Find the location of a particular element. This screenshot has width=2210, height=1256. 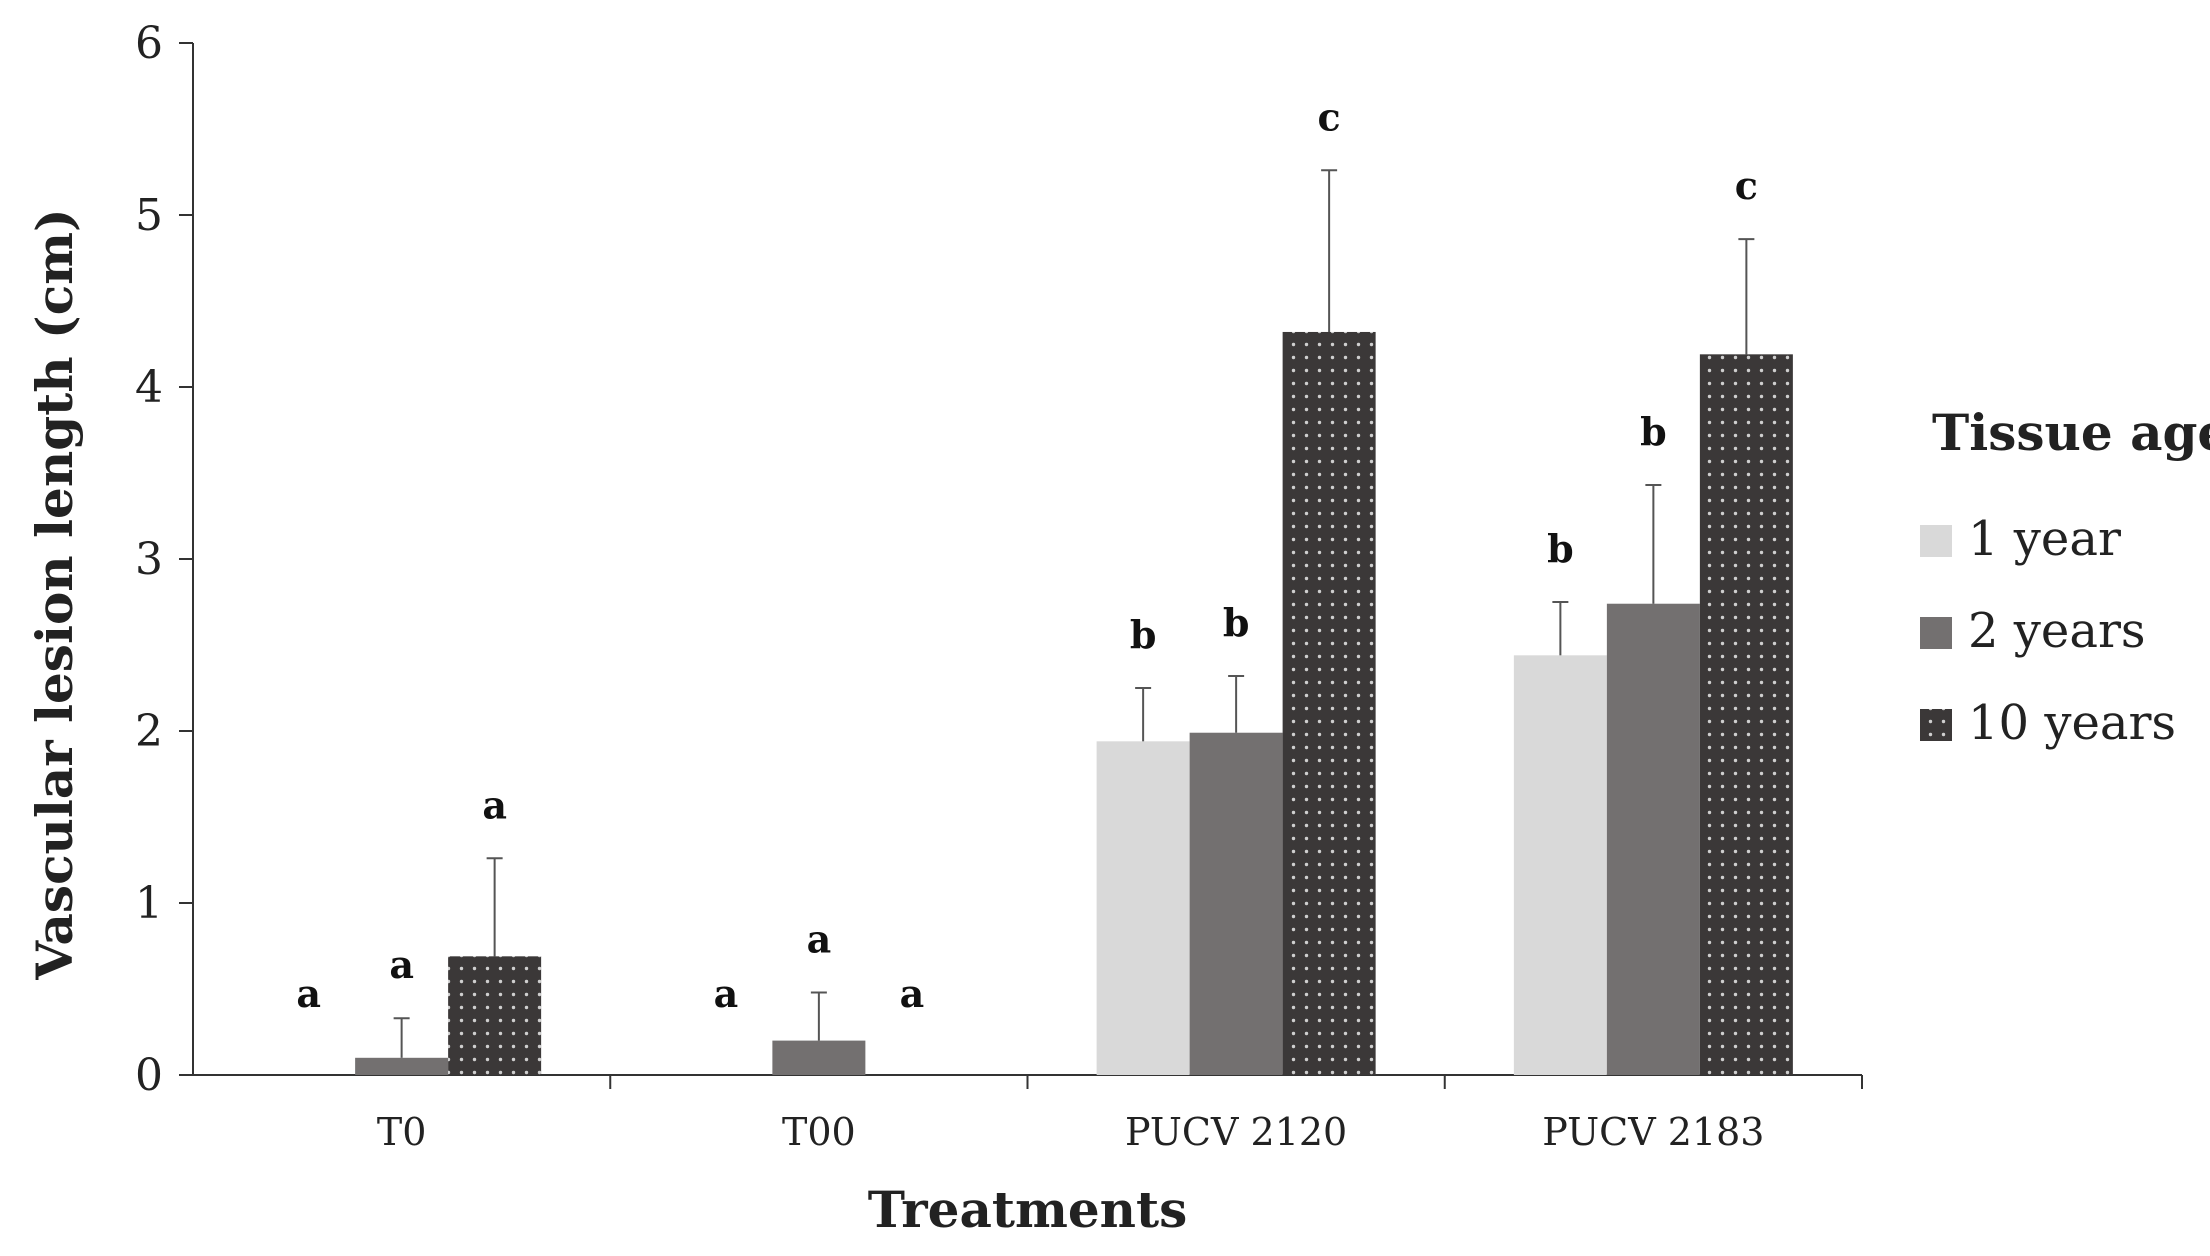

y-tick-label: 5 is located at coordinates (149, 215).